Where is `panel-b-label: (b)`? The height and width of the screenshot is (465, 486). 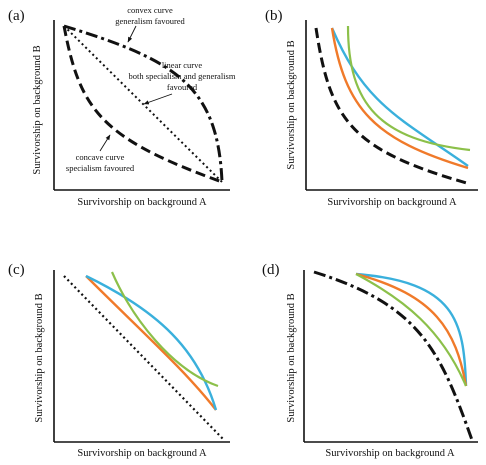 panel-b-label: (b) is located at coordinates (274, 16).